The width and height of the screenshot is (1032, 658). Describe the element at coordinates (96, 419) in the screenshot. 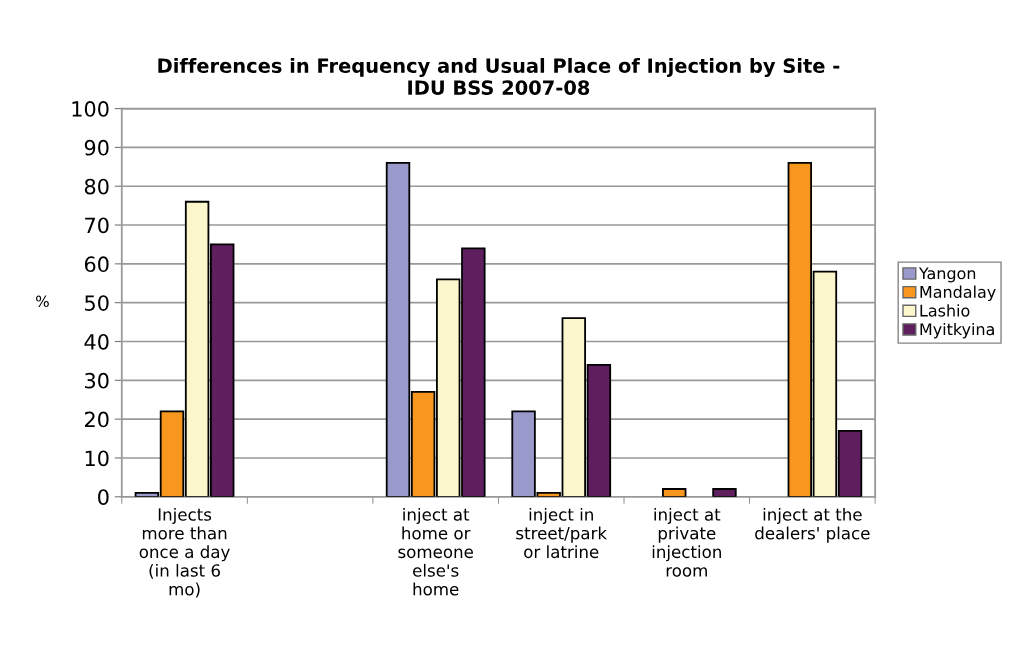

I see `y-tick-label: 20` at that location.